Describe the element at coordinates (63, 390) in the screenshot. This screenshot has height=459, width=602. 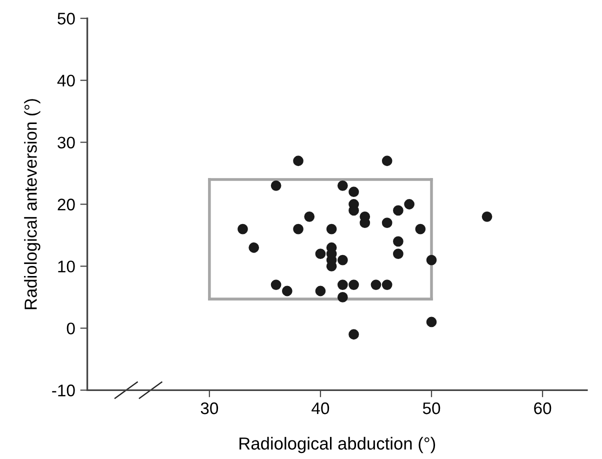
I see `y-tick-label: -10` at that location.